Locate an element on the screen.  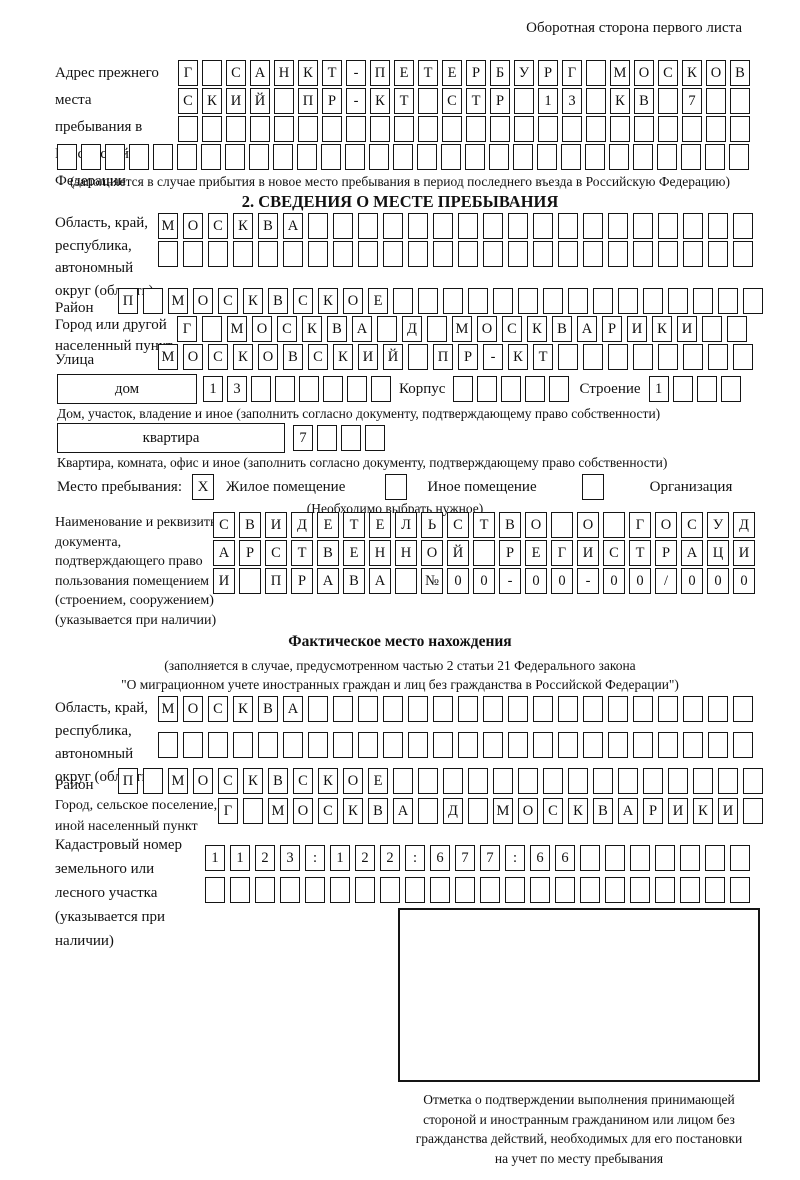
stay-option-residential-label: Жилое помещение is located at coordinates (286, 486).